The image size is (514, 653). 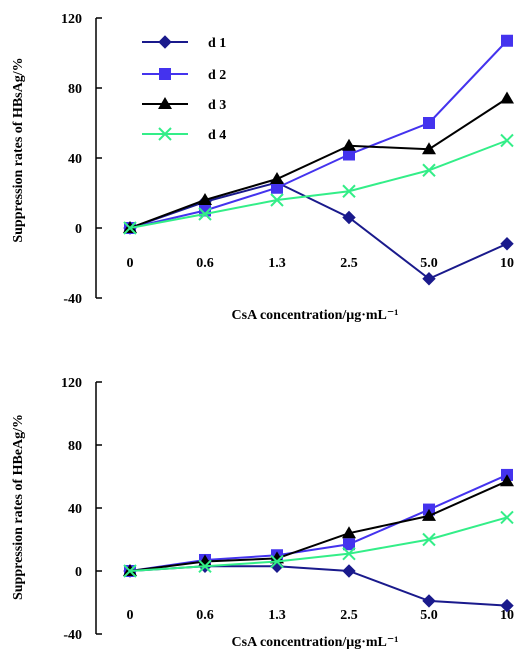 I want to click on legend-label: d 2, so click(x=217, y=75).